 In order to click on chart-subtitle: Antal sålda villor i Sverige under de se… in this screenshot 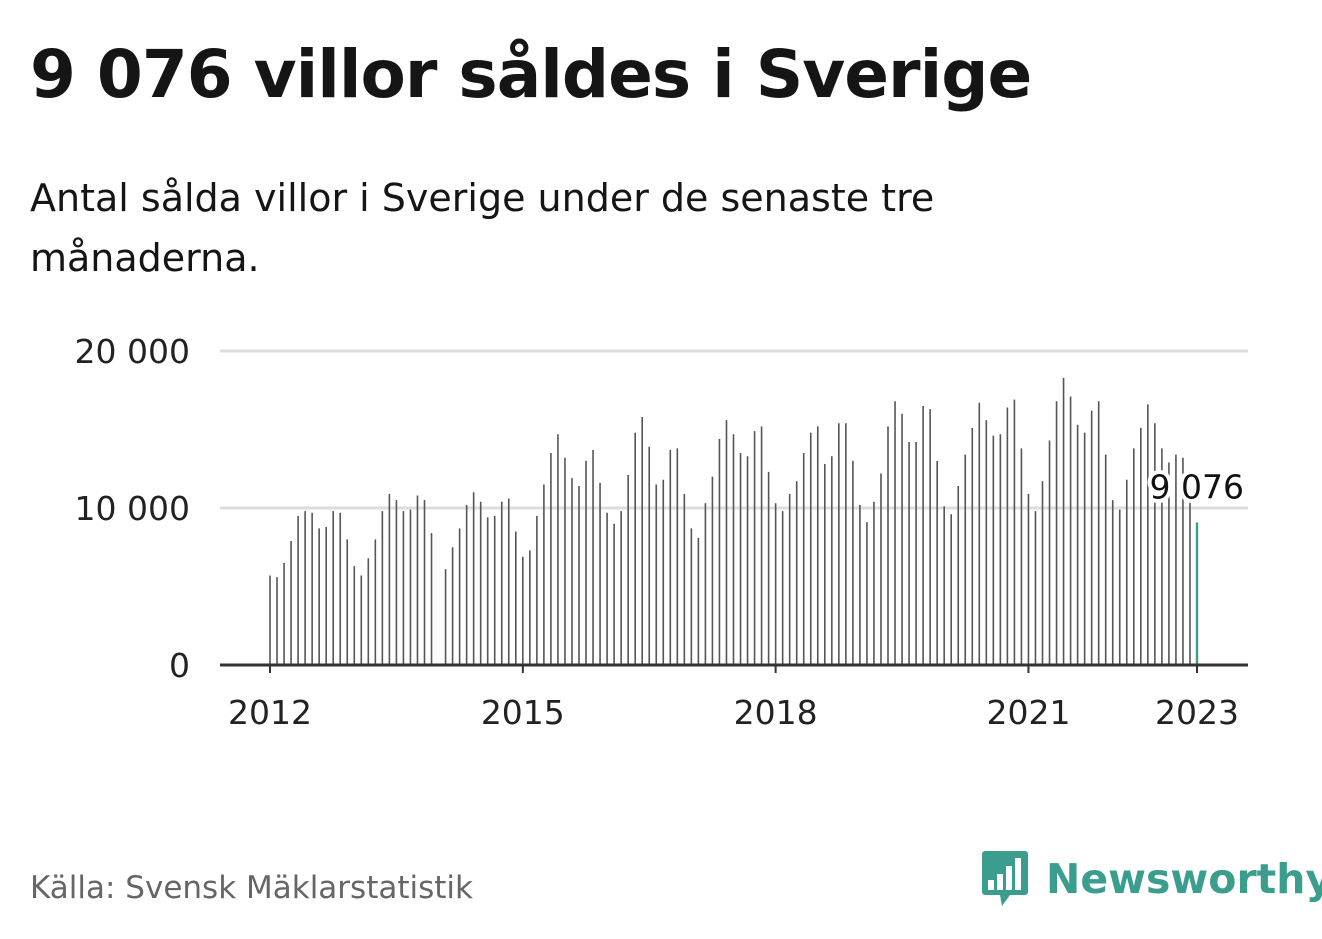, I will do `click(482, 228)`.